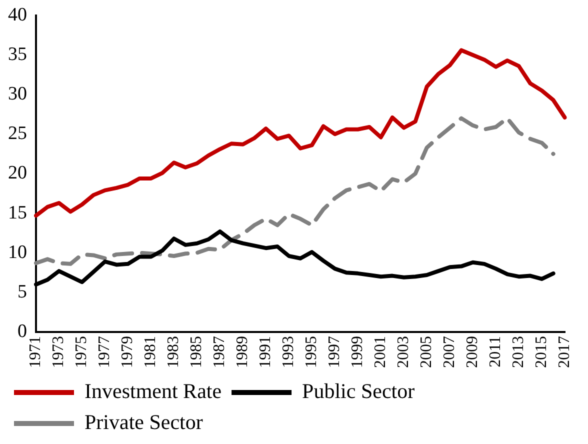  What do you see at coordinates (17, 54) in the screenshot?
I see `y-tick-label: 35` at bounding box center [17, 54].